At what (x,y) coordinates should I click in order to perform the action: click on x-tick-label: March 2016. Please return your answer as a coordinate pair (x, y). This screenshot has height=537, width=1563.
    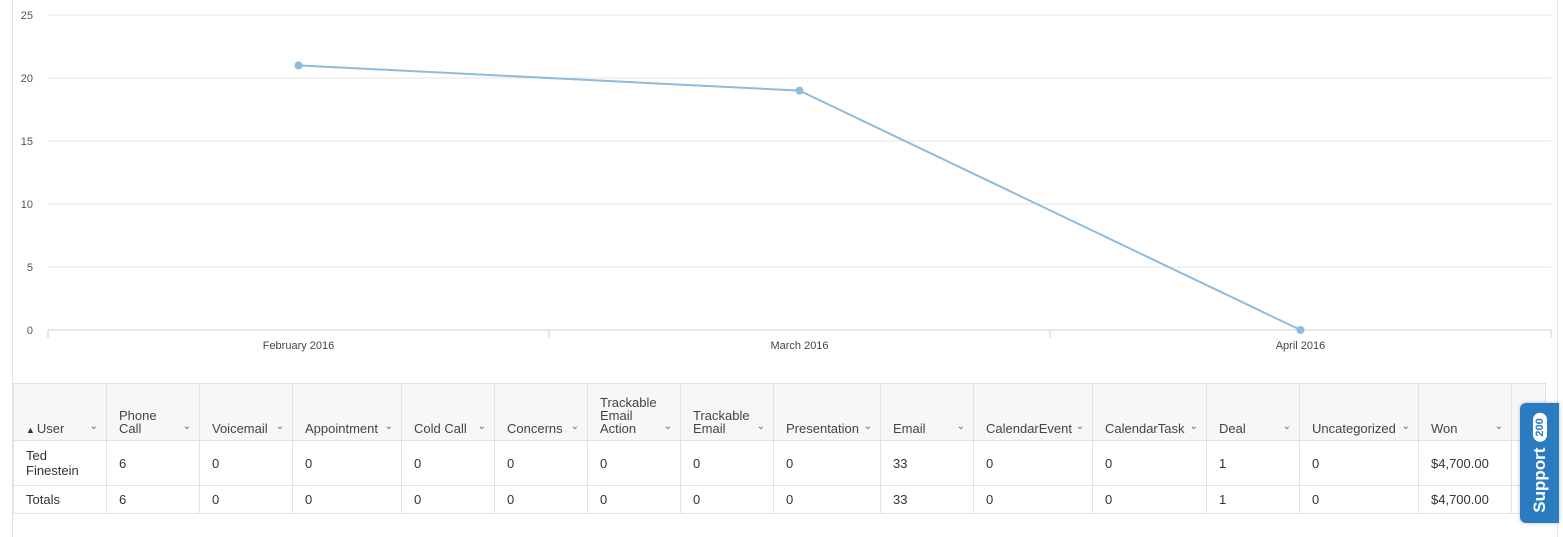
    Looking at the image, I should click on (799, 346).